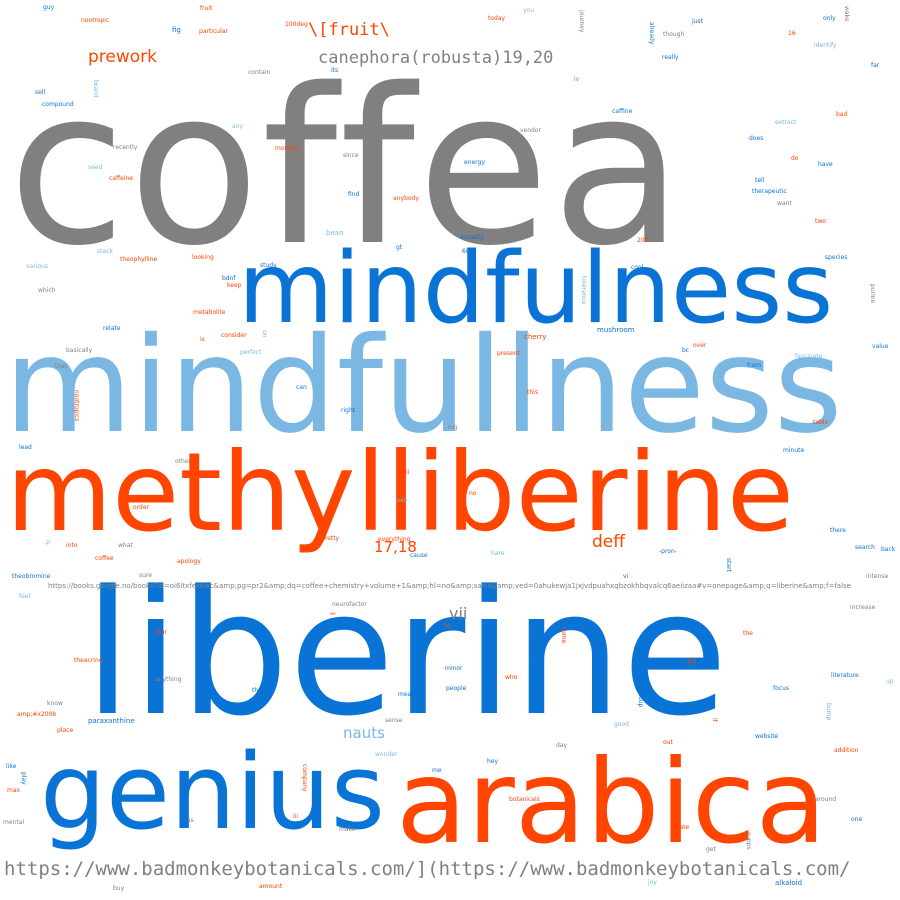 The image size is (900, 900). What do you see at coordinates (349, 30) in the screenshot?
I see `word-fruit-bracket: \[fruit\` at bounding box center [349, 30].